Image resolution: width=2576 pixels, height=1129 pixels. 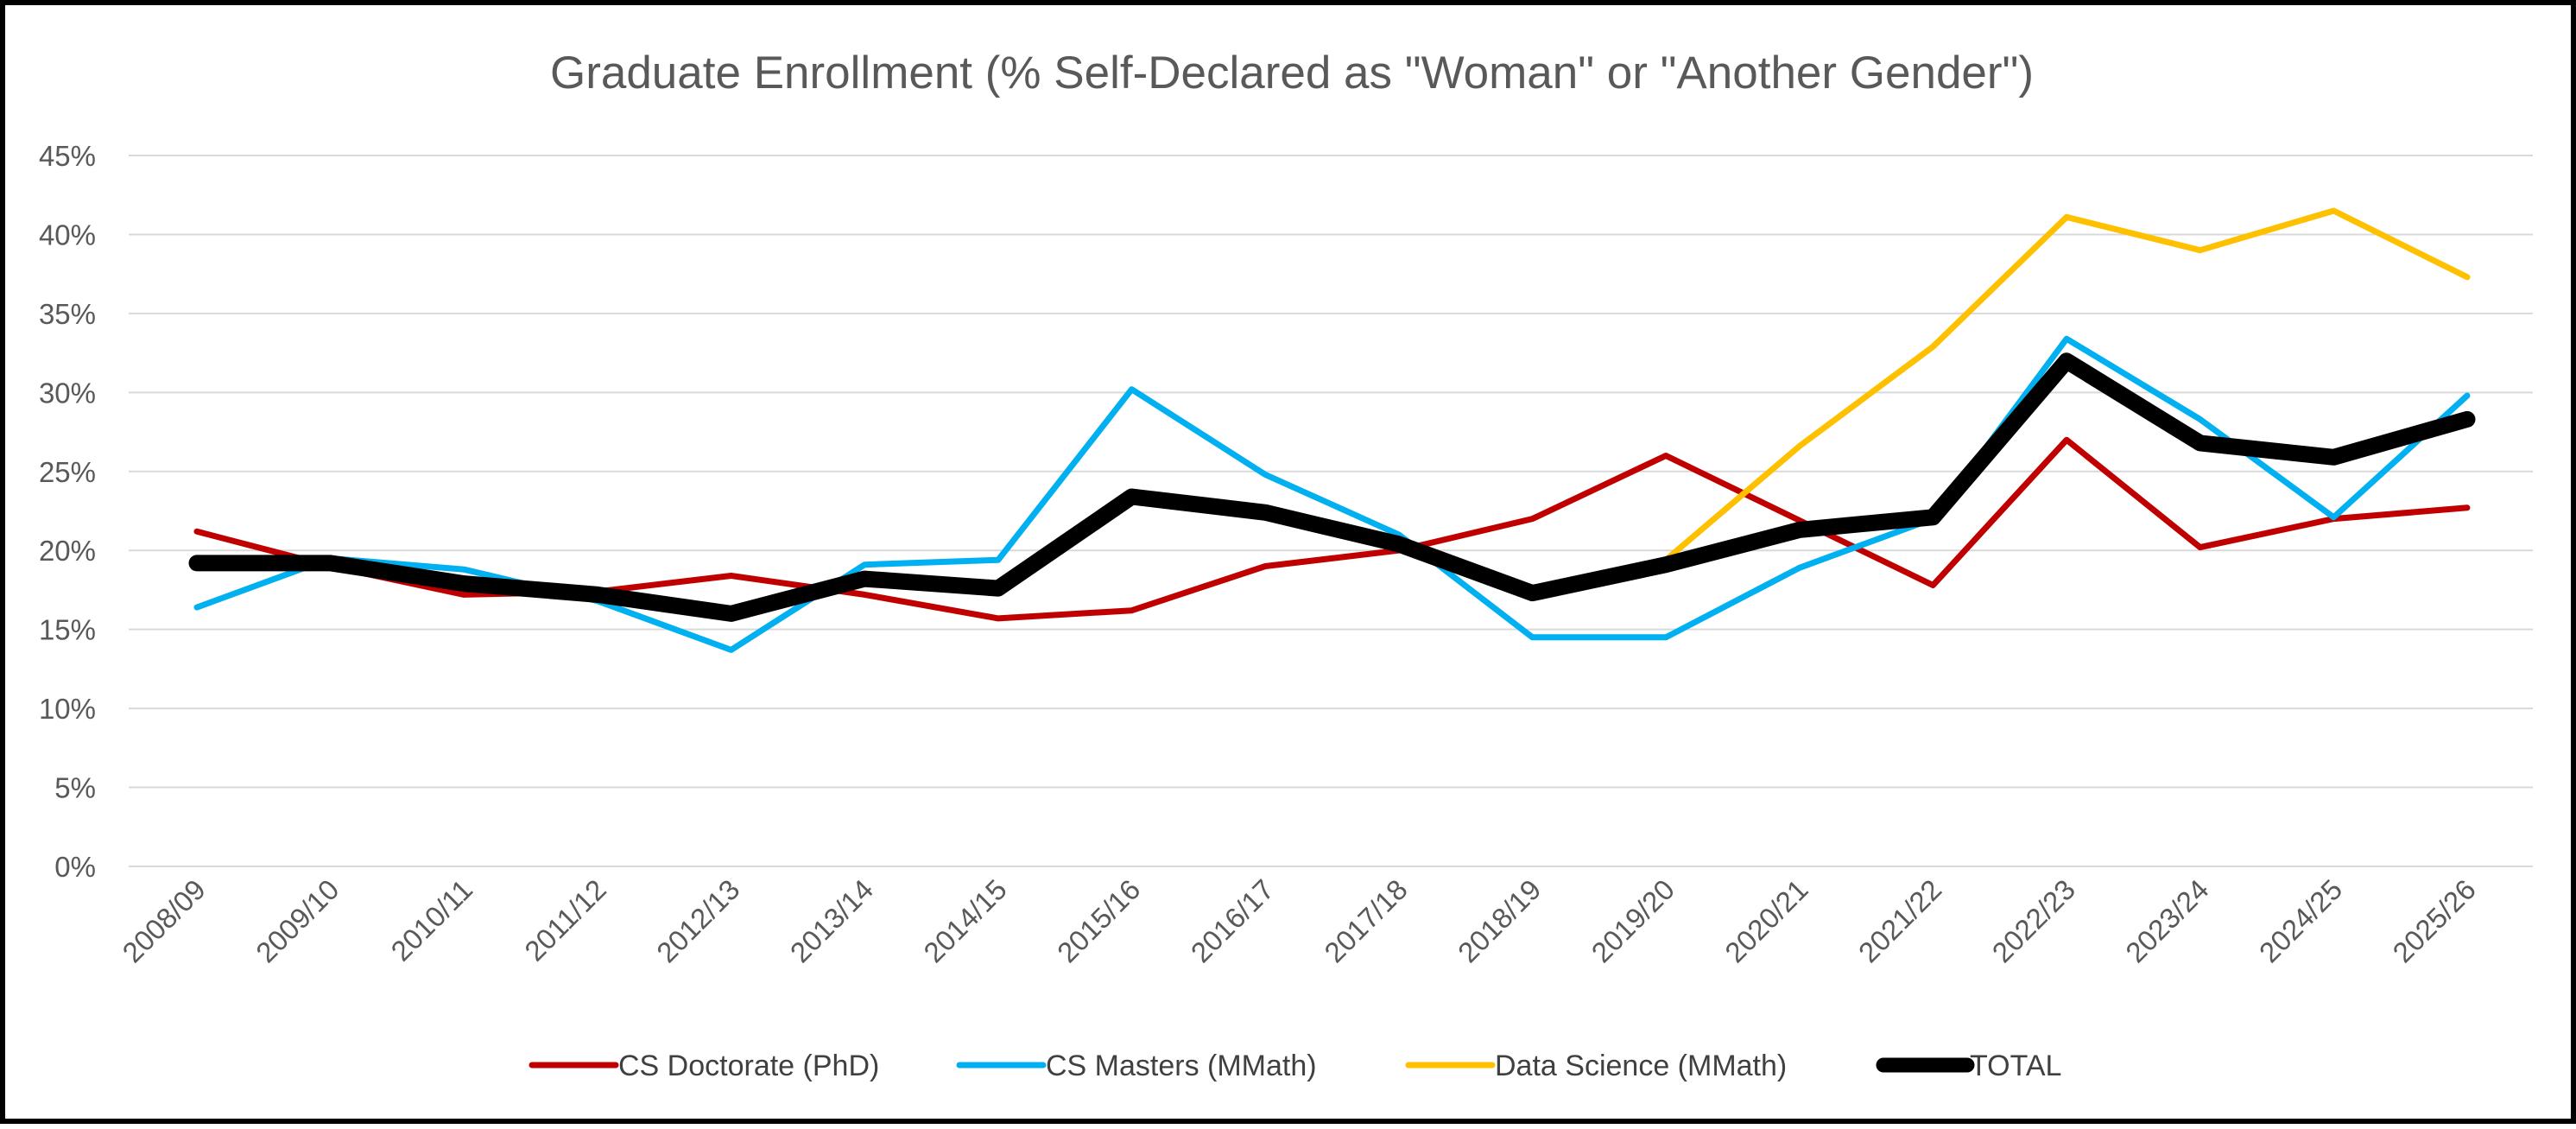 What do you see at coordinates (832, 921) in the screenshot?
I see `x-tick-label: 2013/14` at bounding box center [832, 921].